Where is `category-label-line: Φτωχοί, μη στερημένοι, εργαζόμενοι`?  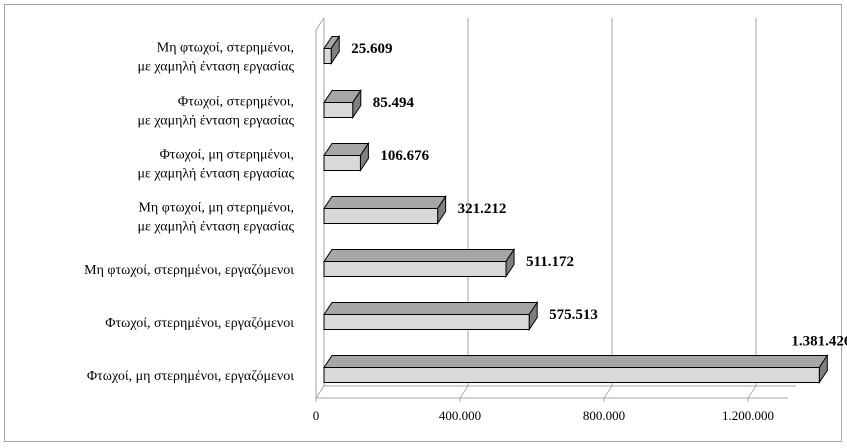
category-label-line: Φτωχοί, μη στερημένοι, εργαζόμενοι is located at coordinates (190, 376).